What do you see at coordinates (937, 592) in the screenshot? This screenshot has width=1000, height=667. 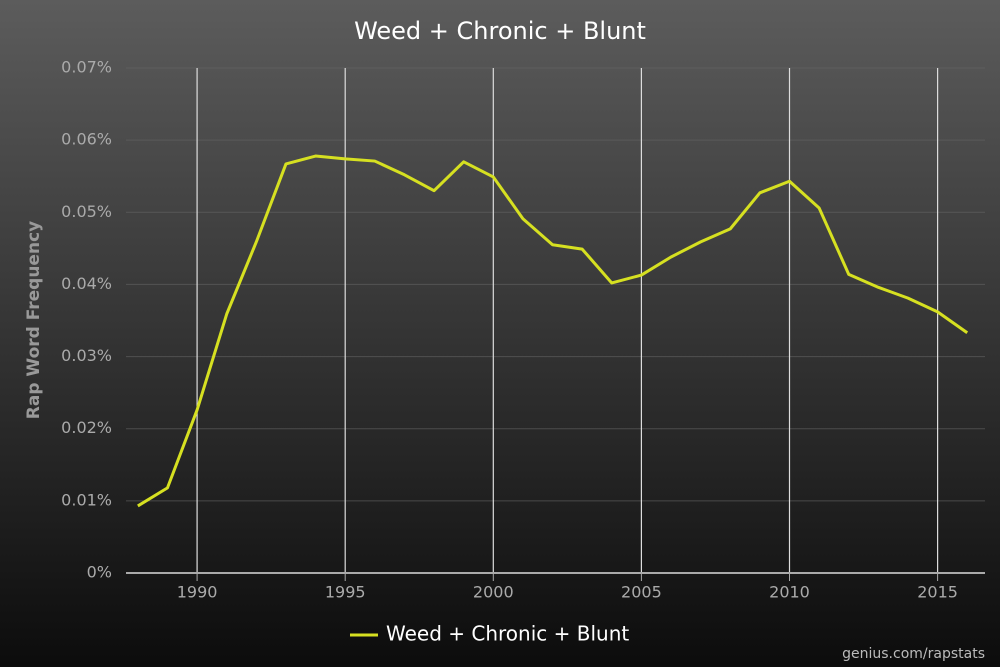 I see `x-tick-label: 2015` at bounding box center [937, 592].